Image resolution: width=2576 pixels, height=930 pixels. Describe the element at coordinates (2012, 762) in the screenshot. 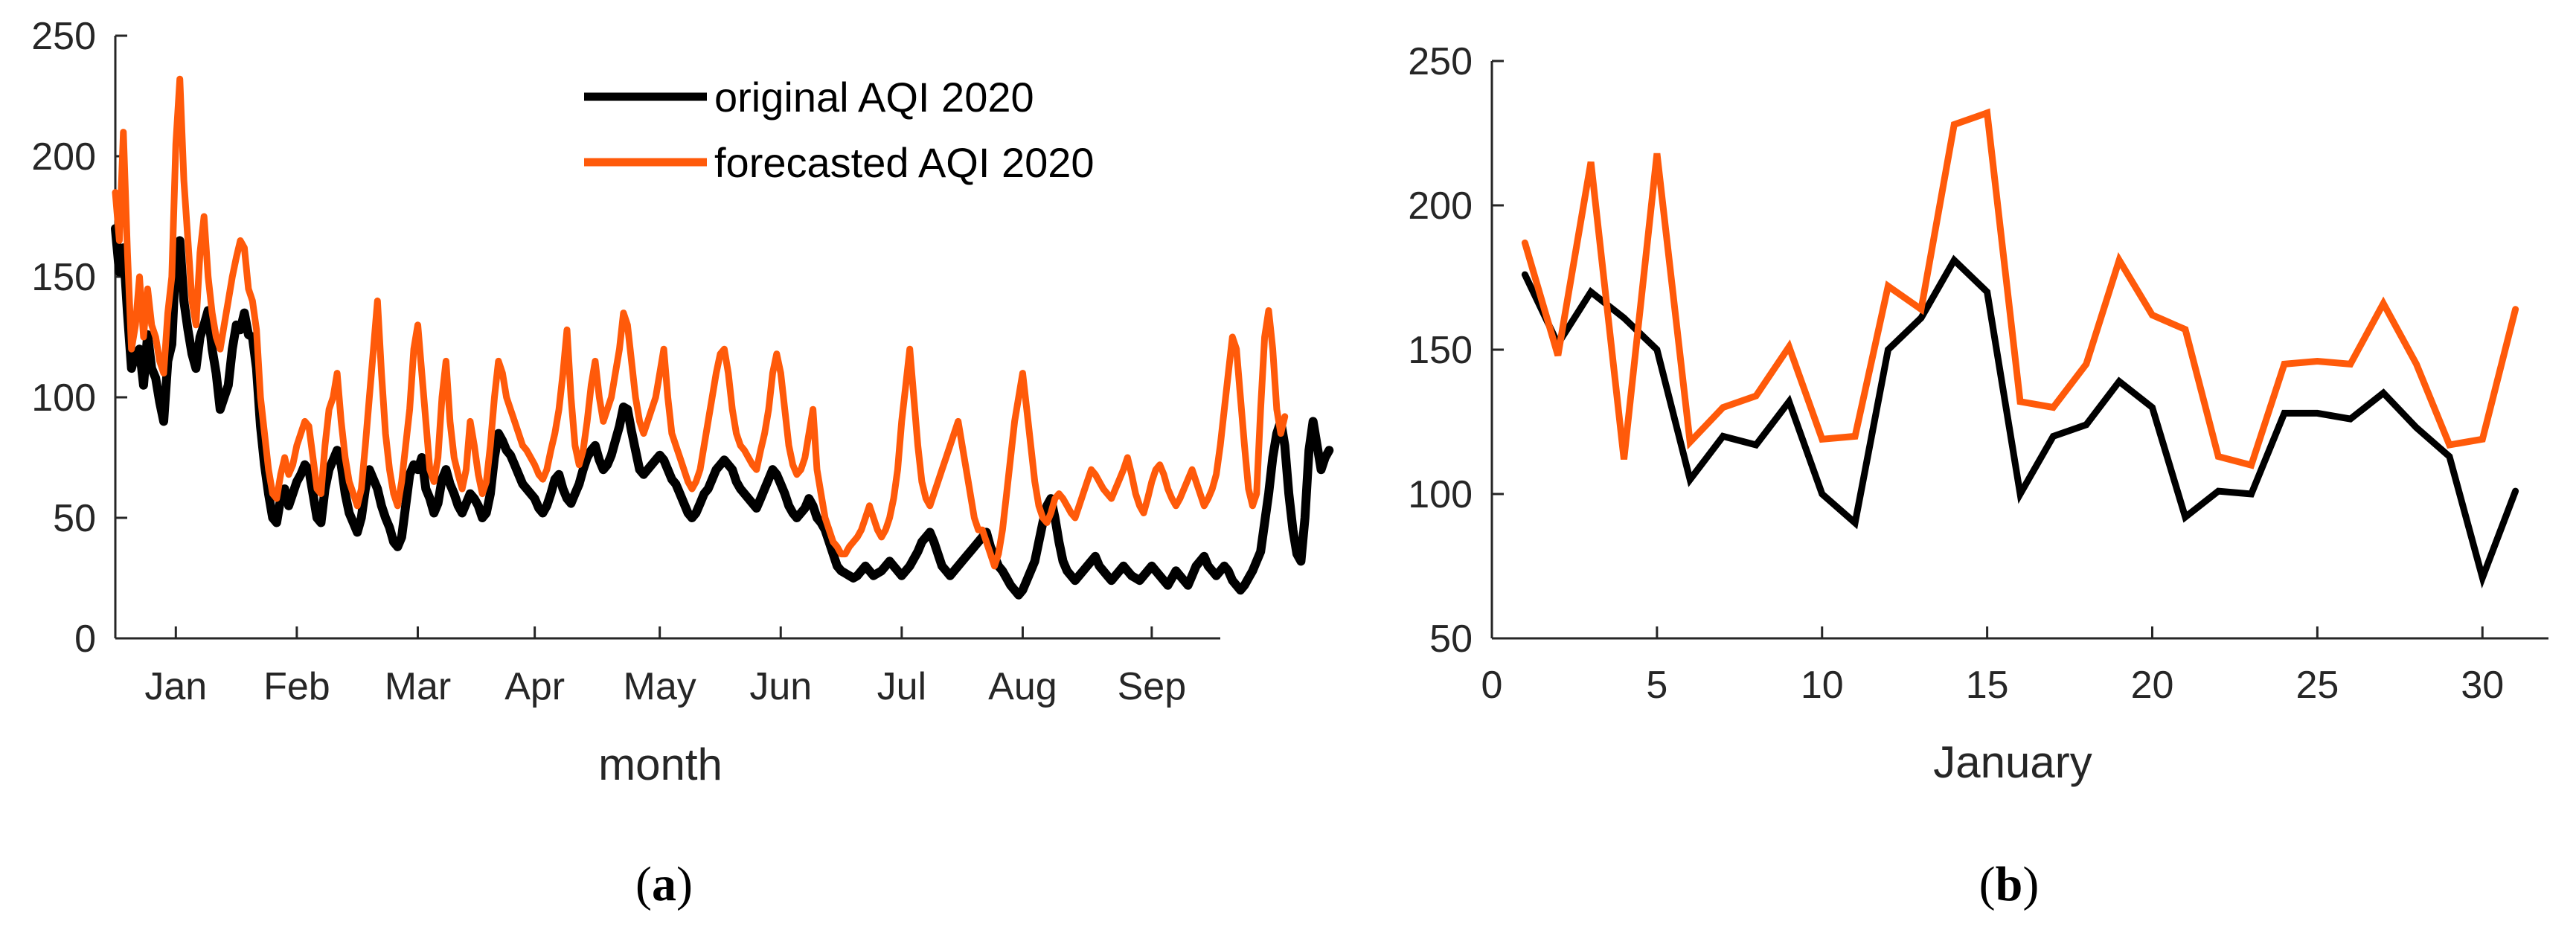

I see `panel-b-x-axis-title: January` at that location.